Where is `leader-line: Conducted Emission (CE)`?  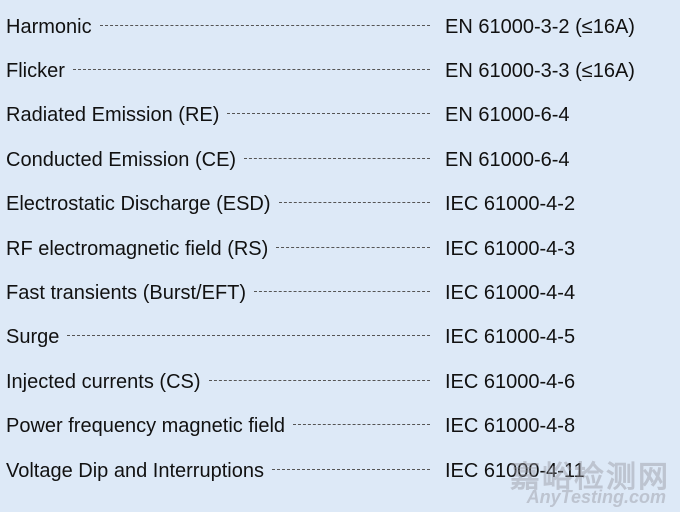 leader-line: Conducted Emission (CE) is located at coordinates (222, 160).